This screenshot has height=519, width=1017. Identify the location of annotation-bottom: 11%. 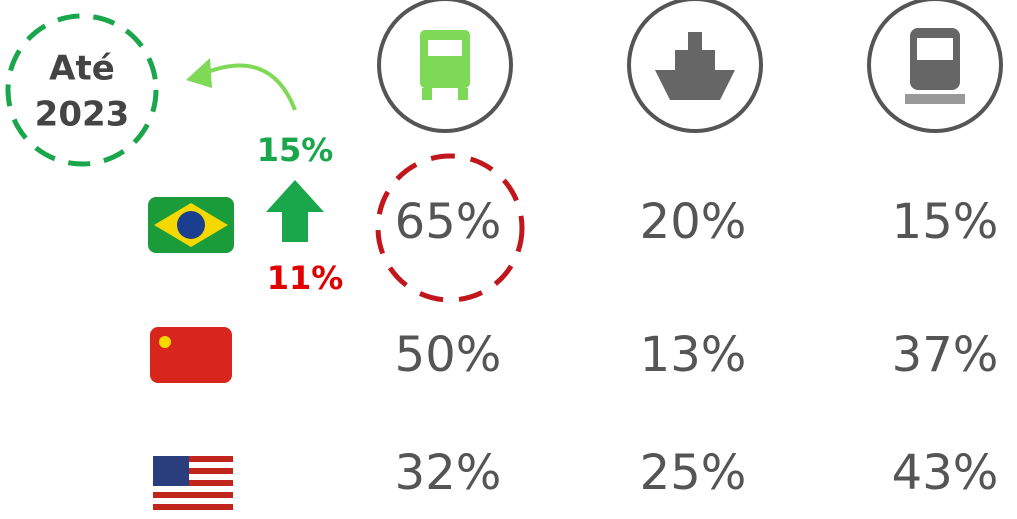
(305, 278).